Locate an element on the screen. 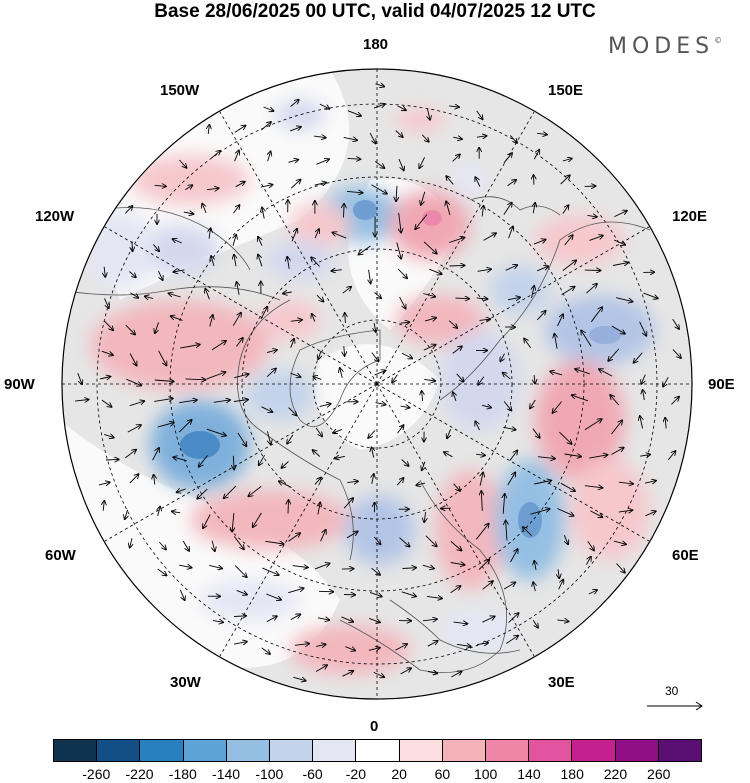 The height and width of the screenshot is (783, 750). colorbar-label: -60 is located at coordinates (312, 774).